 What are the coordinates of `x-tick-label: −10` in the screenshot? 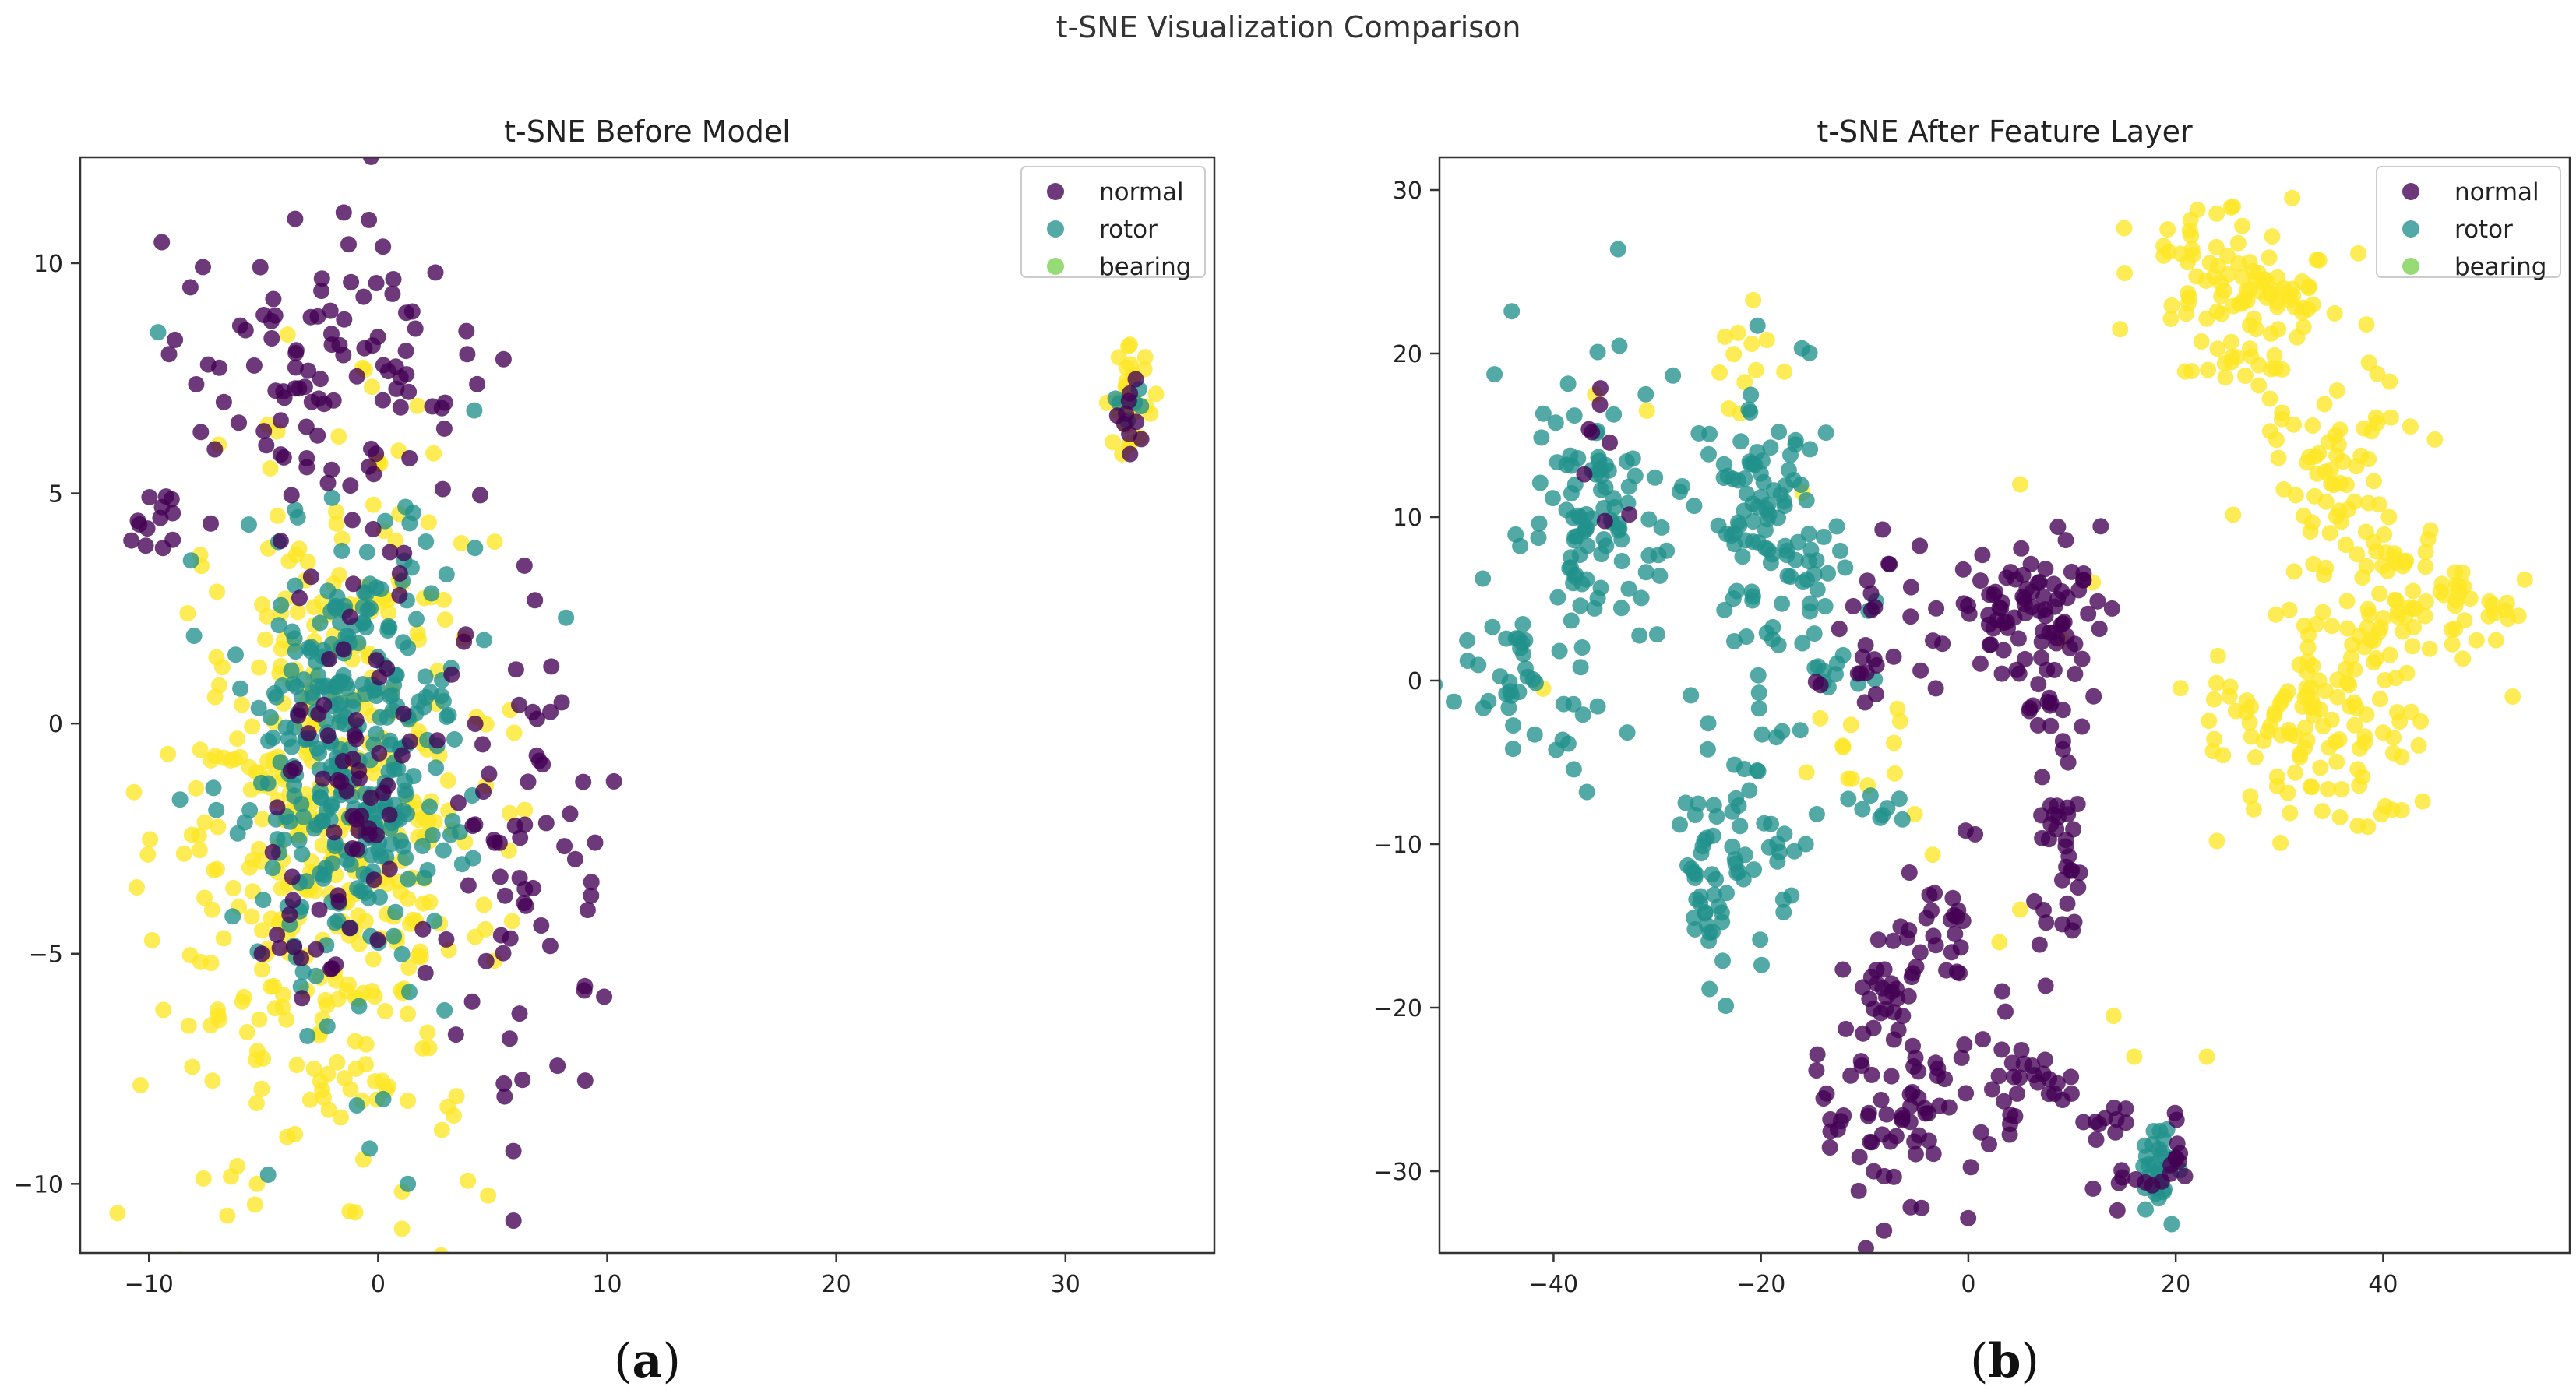 It's located at (149, 1284).